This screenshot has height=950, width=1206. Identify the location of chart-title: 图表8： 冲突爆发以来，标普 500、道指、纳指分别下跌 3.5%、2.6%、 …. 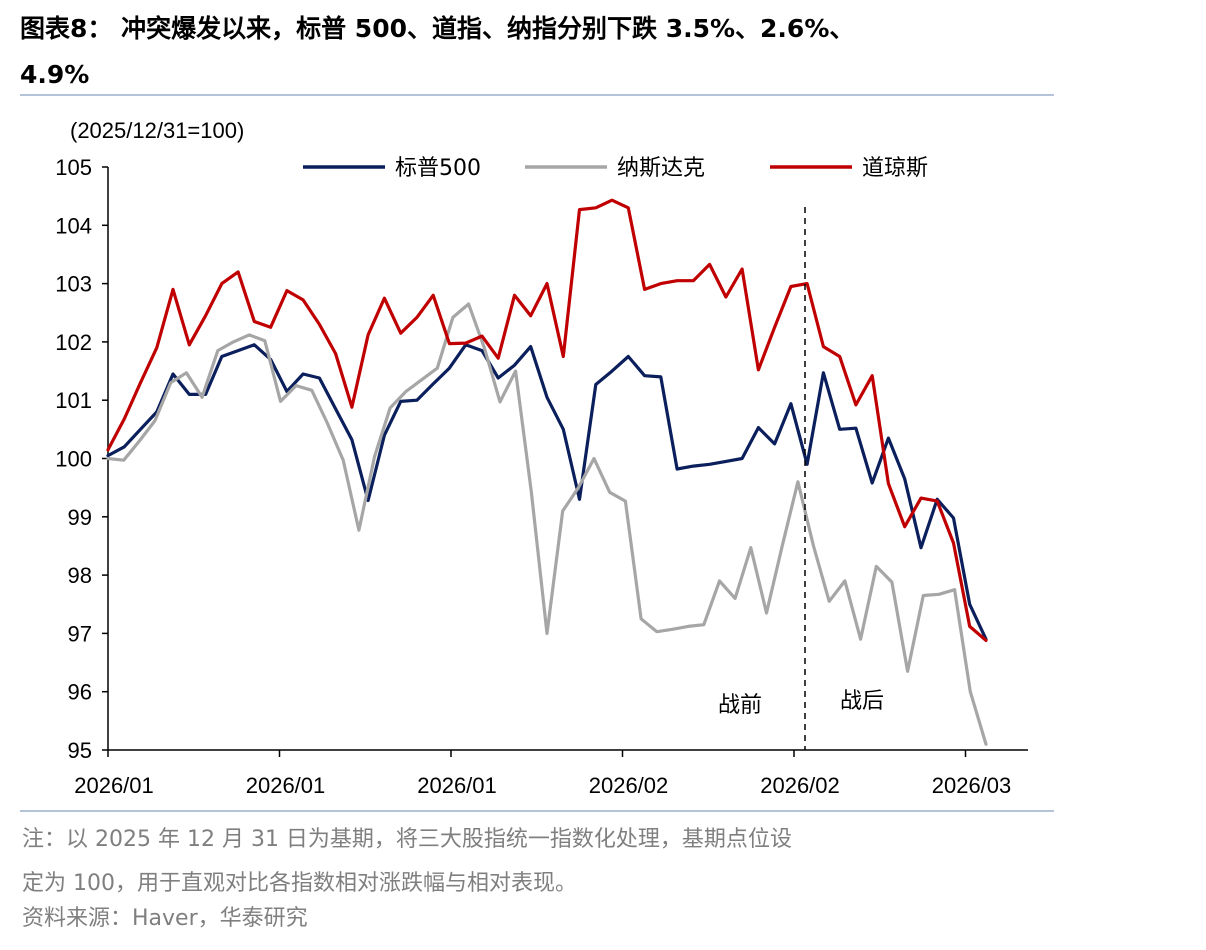
(540, 52).